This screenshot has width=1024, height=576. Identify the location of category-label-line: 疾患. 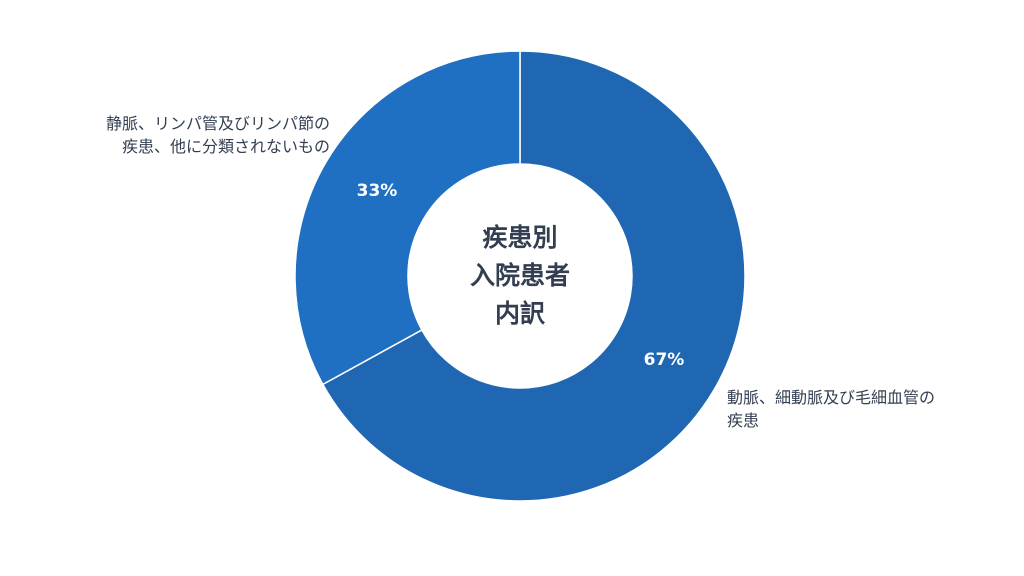
(743, 420).